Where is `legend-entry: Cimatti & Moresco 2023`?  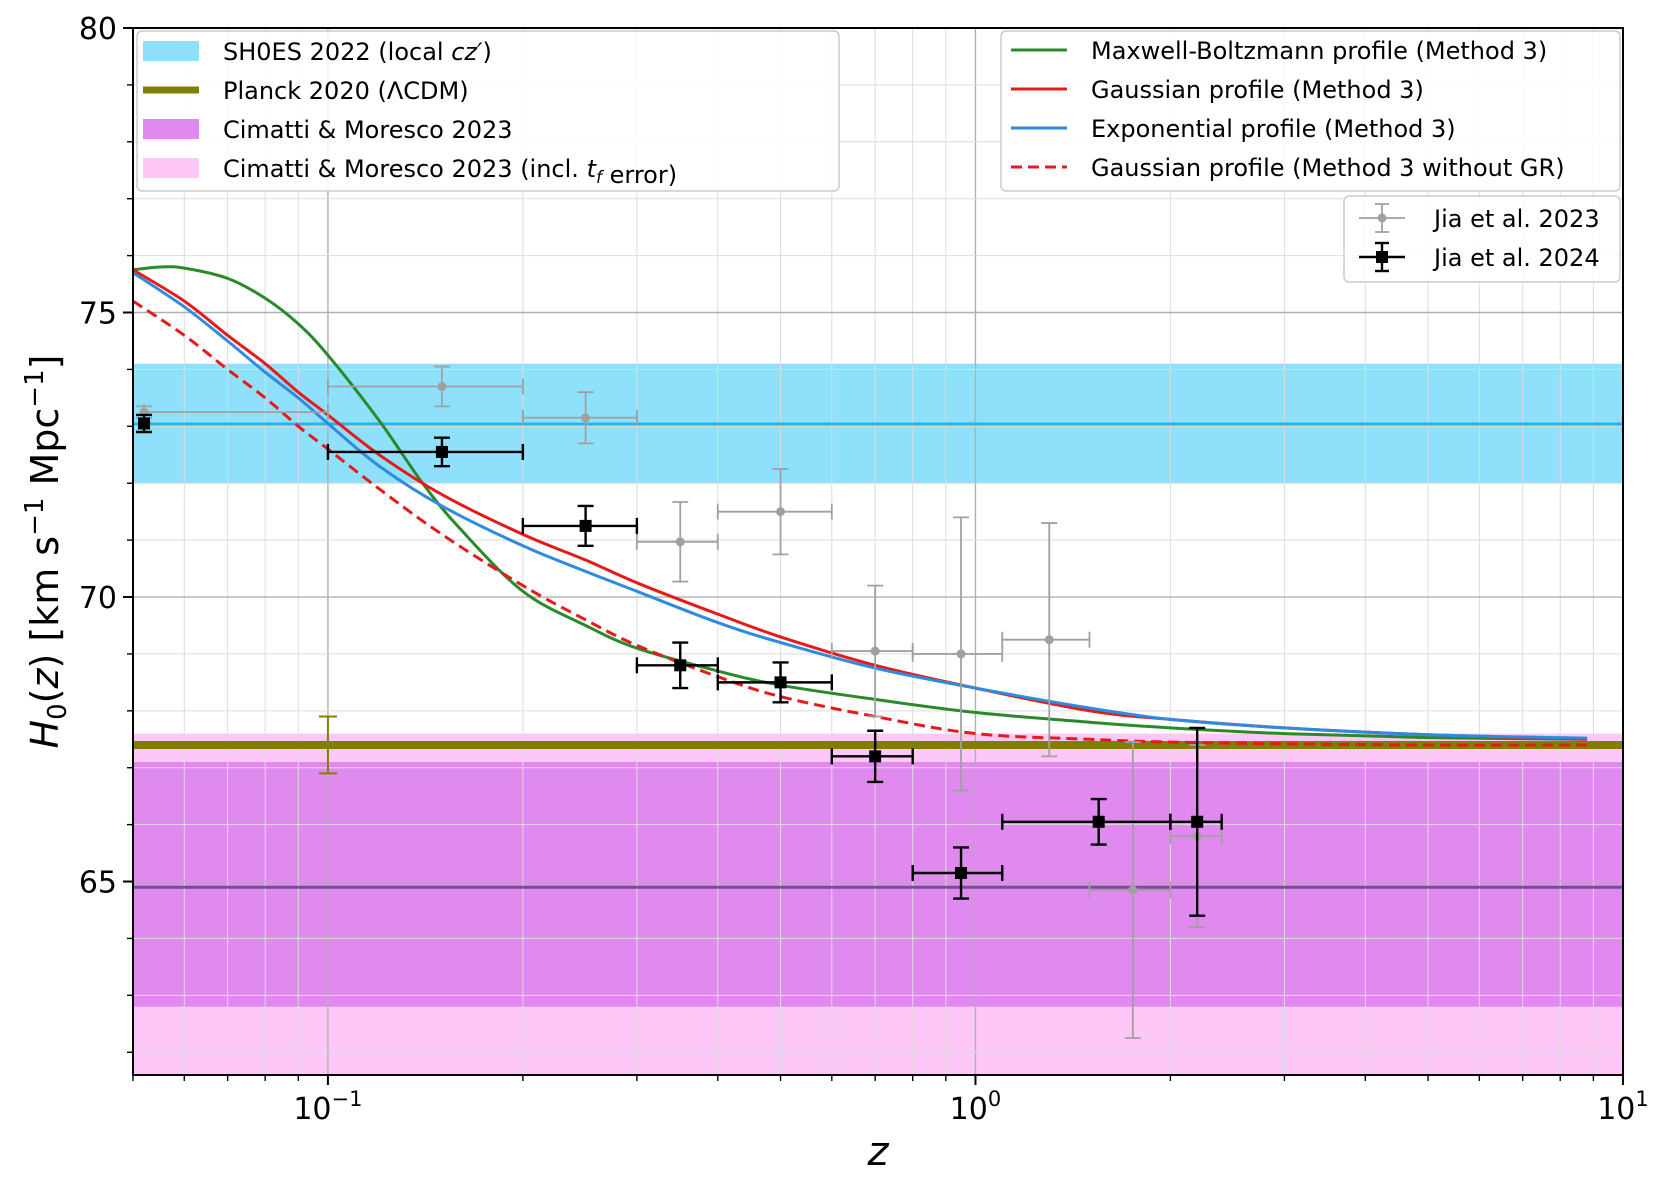
legend-entry: Cimatti & Moresco 2023 is located at coordinates (328, 130).